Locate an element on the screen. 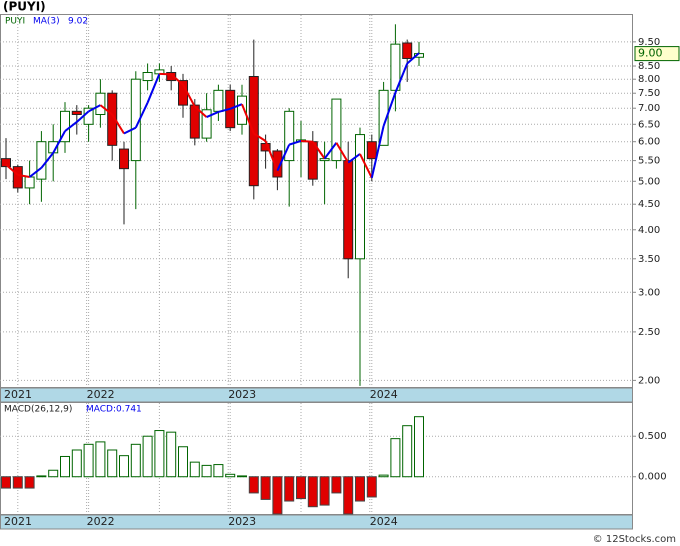 The width and height of the screenshot is (680, 546). y-tick-label: 4.00 is located at coordinates (649, 230).